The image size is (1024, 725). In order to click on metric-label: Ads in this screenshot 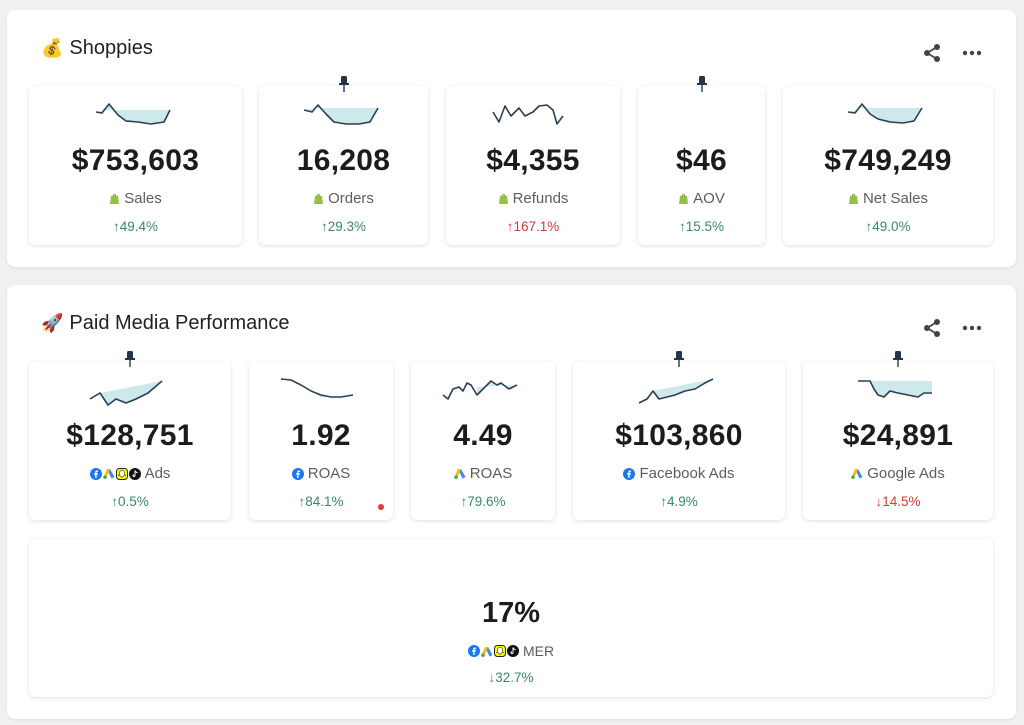, I will do `click(130, 473)`.